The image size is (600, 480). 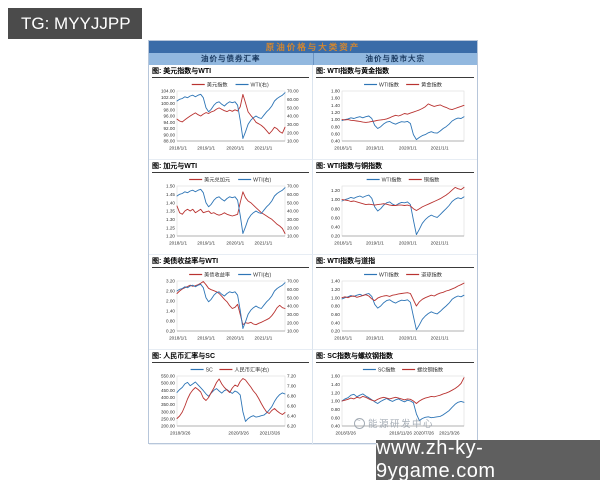 I want to click on legend-label: WTI指数, so click(x=389, y=274).